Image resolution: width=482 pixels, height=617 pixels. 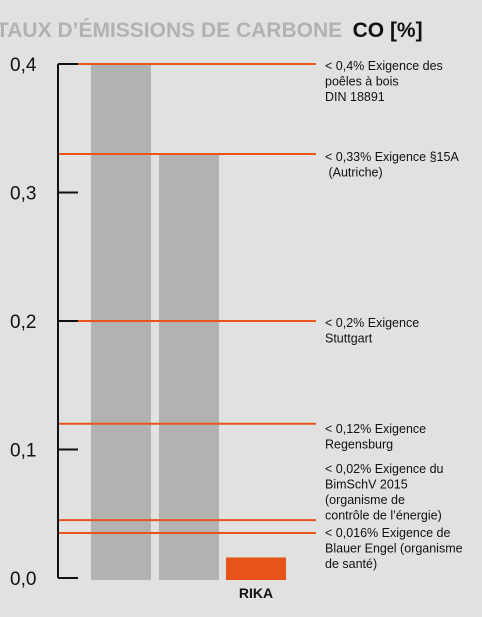 I want to click on y-tick-label: 0,1, so click(x=23, y=451).